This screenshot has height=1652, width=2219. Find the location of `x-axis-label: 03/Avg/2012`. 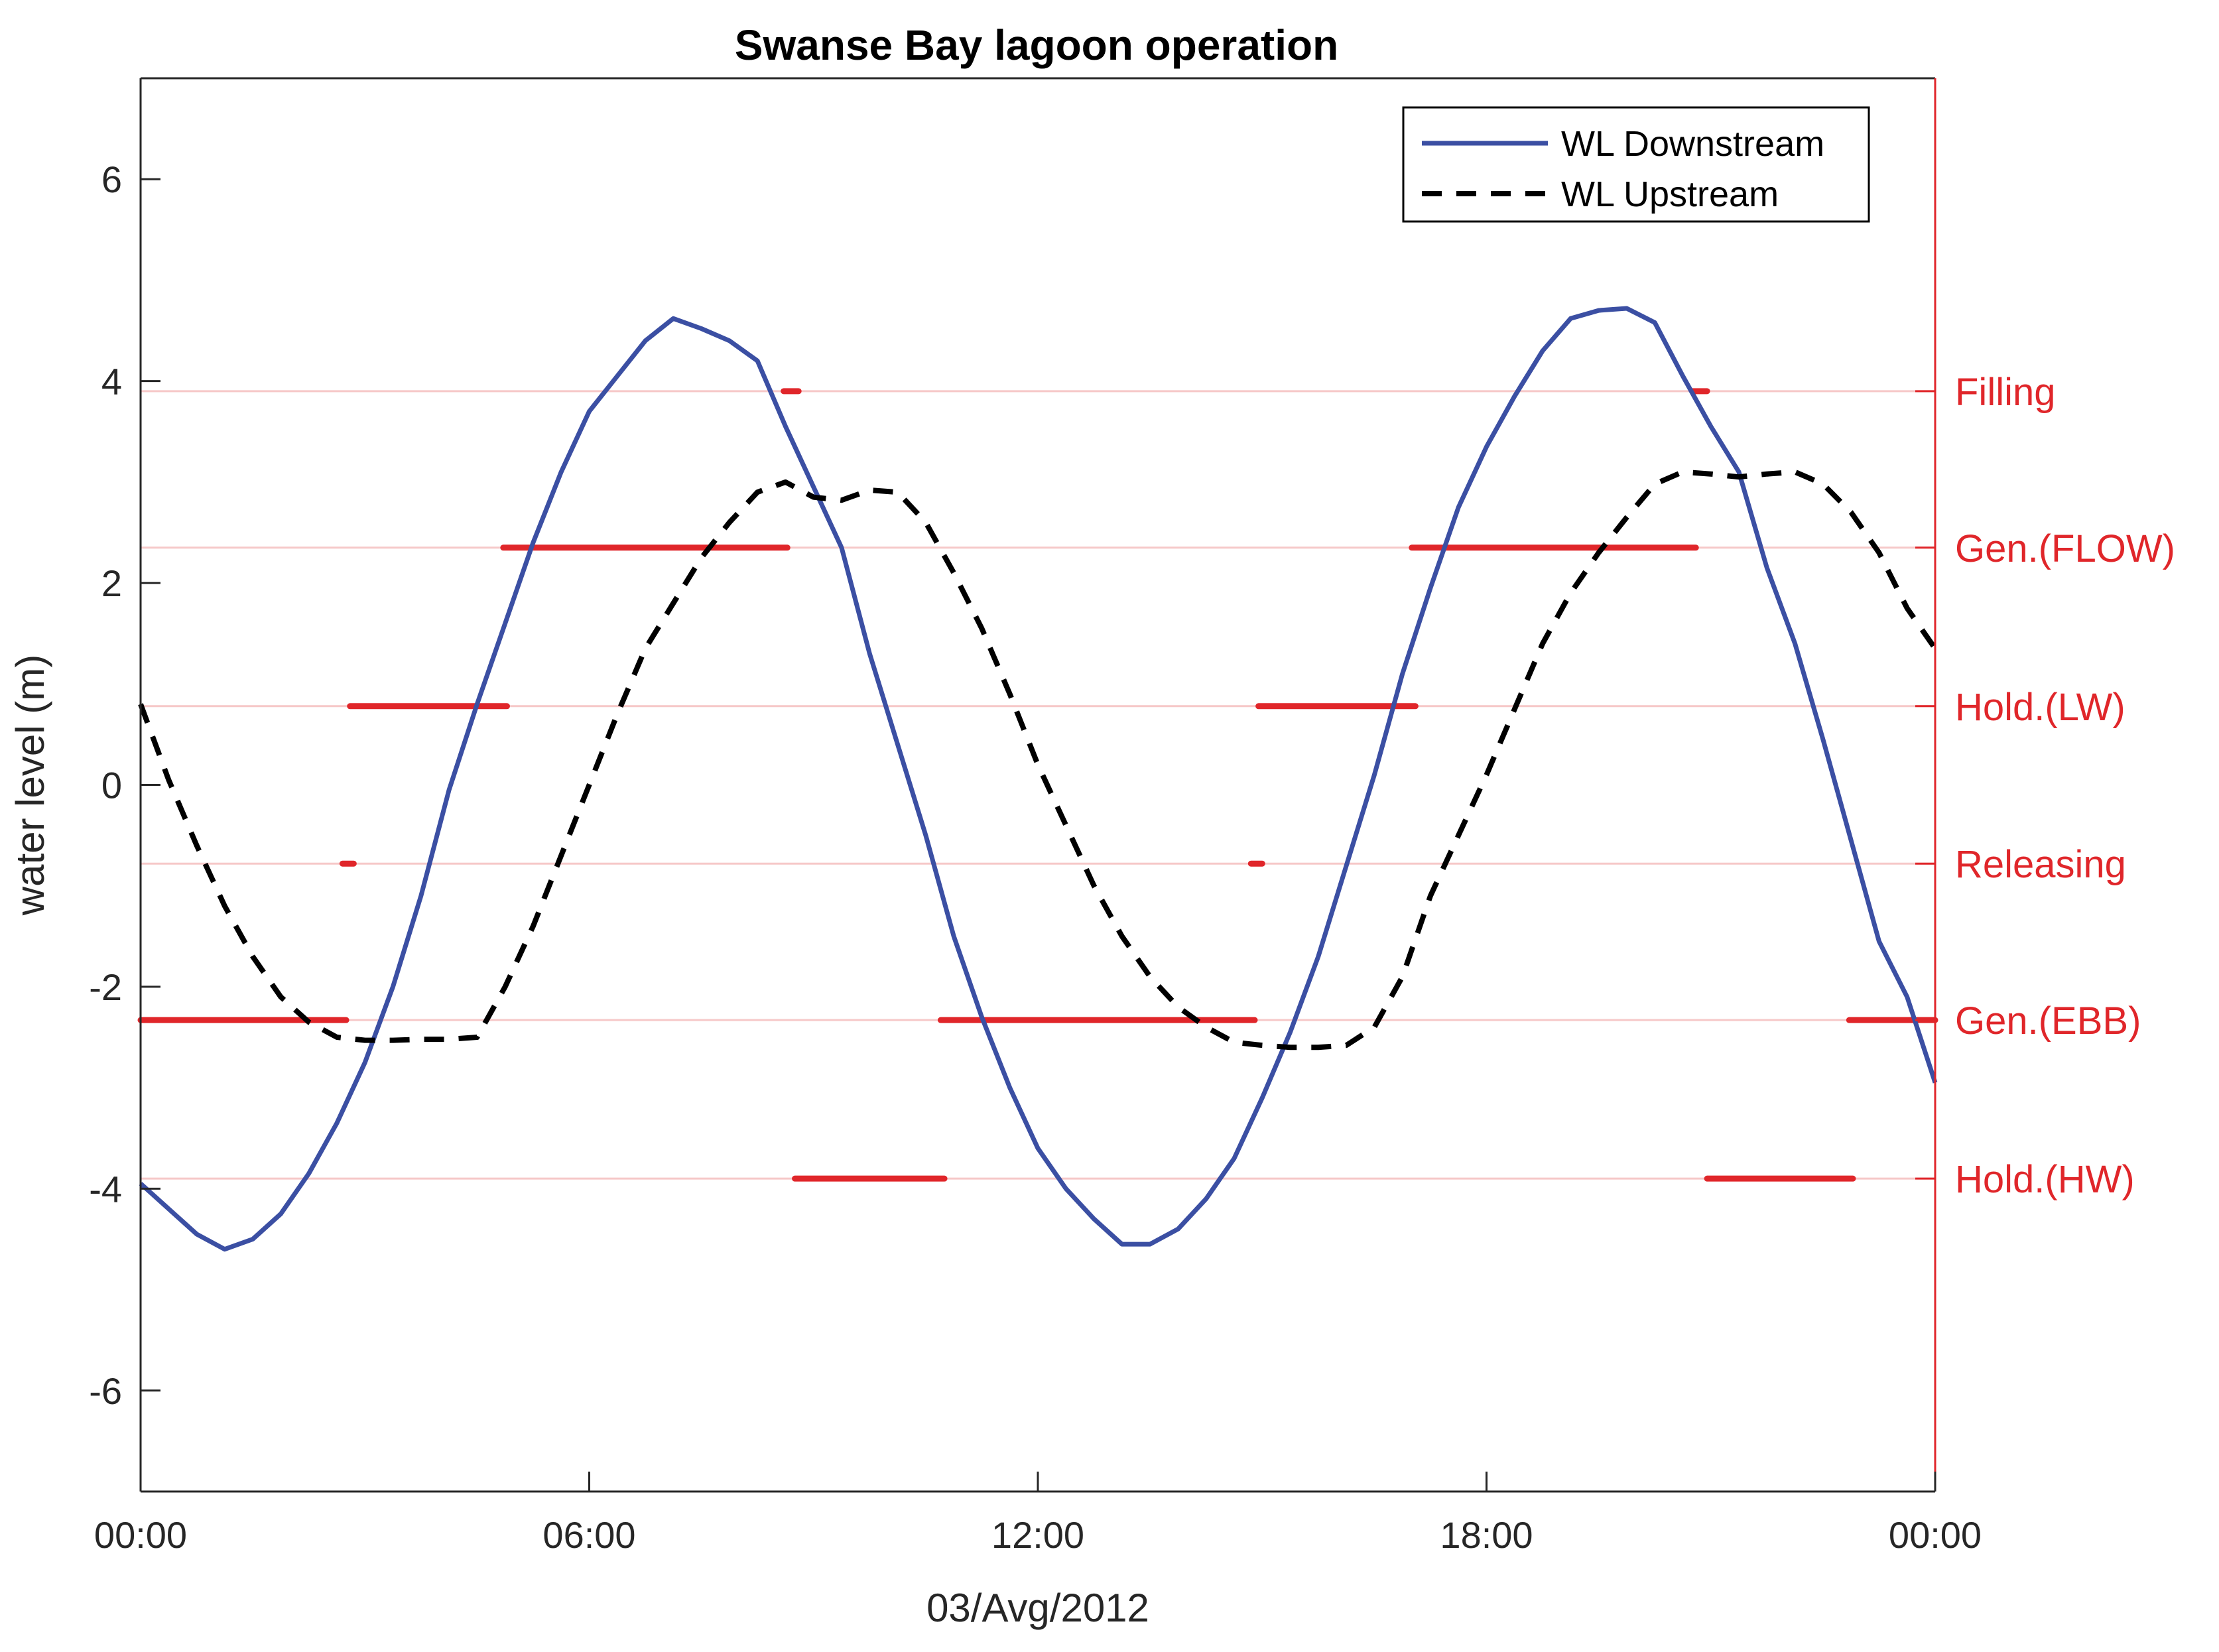

x-axis-label: 03/Avg/2012 is located at coordinates (1037, 1608).